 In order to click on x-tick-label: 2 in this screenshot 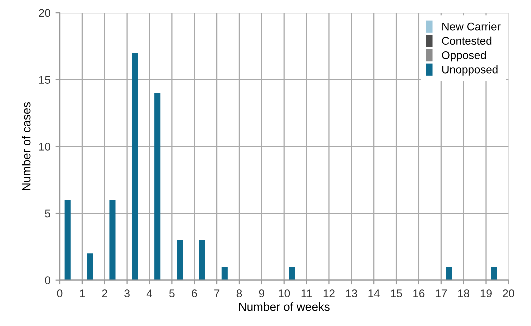, I will do `click(105, 294)`.